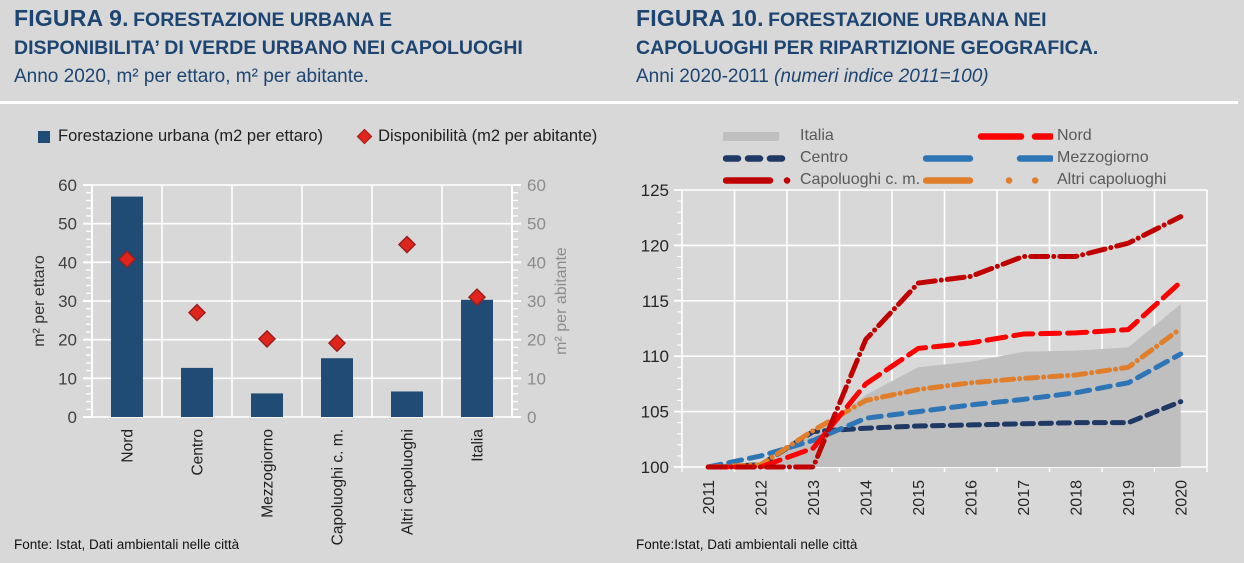  Describe the element at coordinates (536, 262) in the screenshot. I see `fig9-ytick-right: 40` at that location.